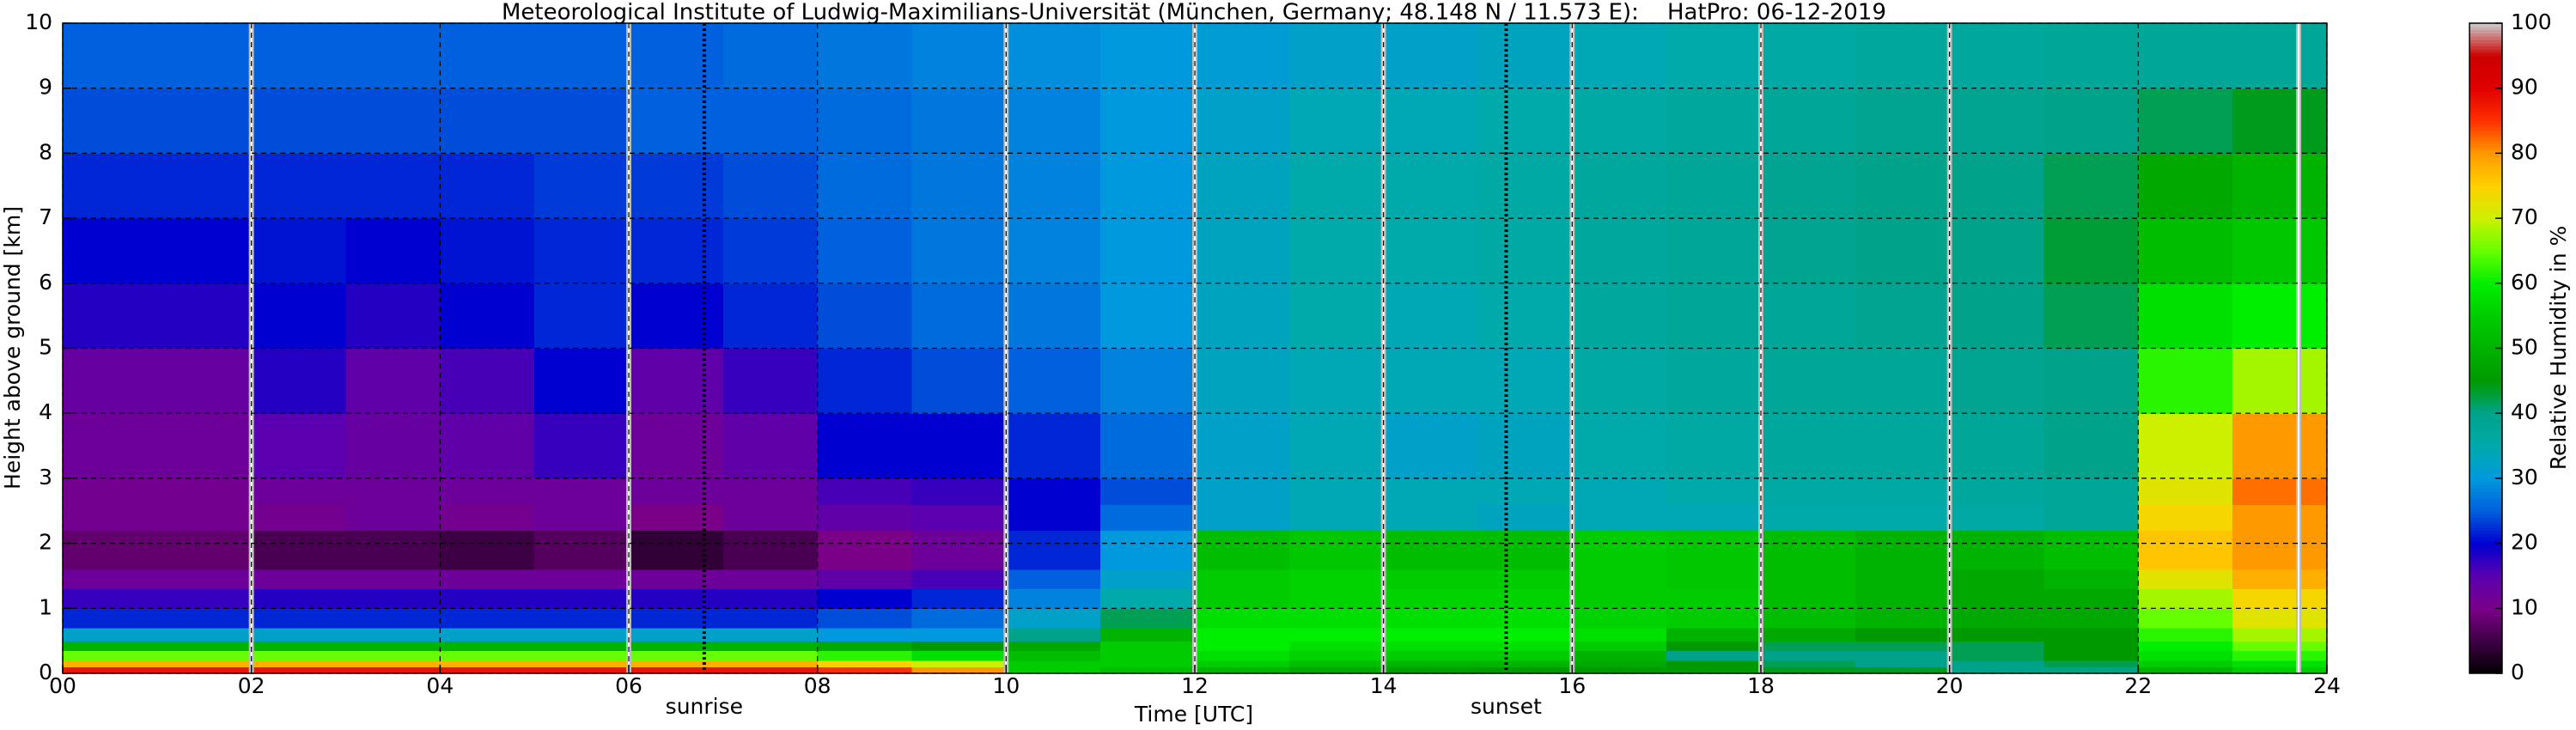 This screenshot has height=730, width=2576. I want to click on y-tick-label: 1, so click(45, 606).